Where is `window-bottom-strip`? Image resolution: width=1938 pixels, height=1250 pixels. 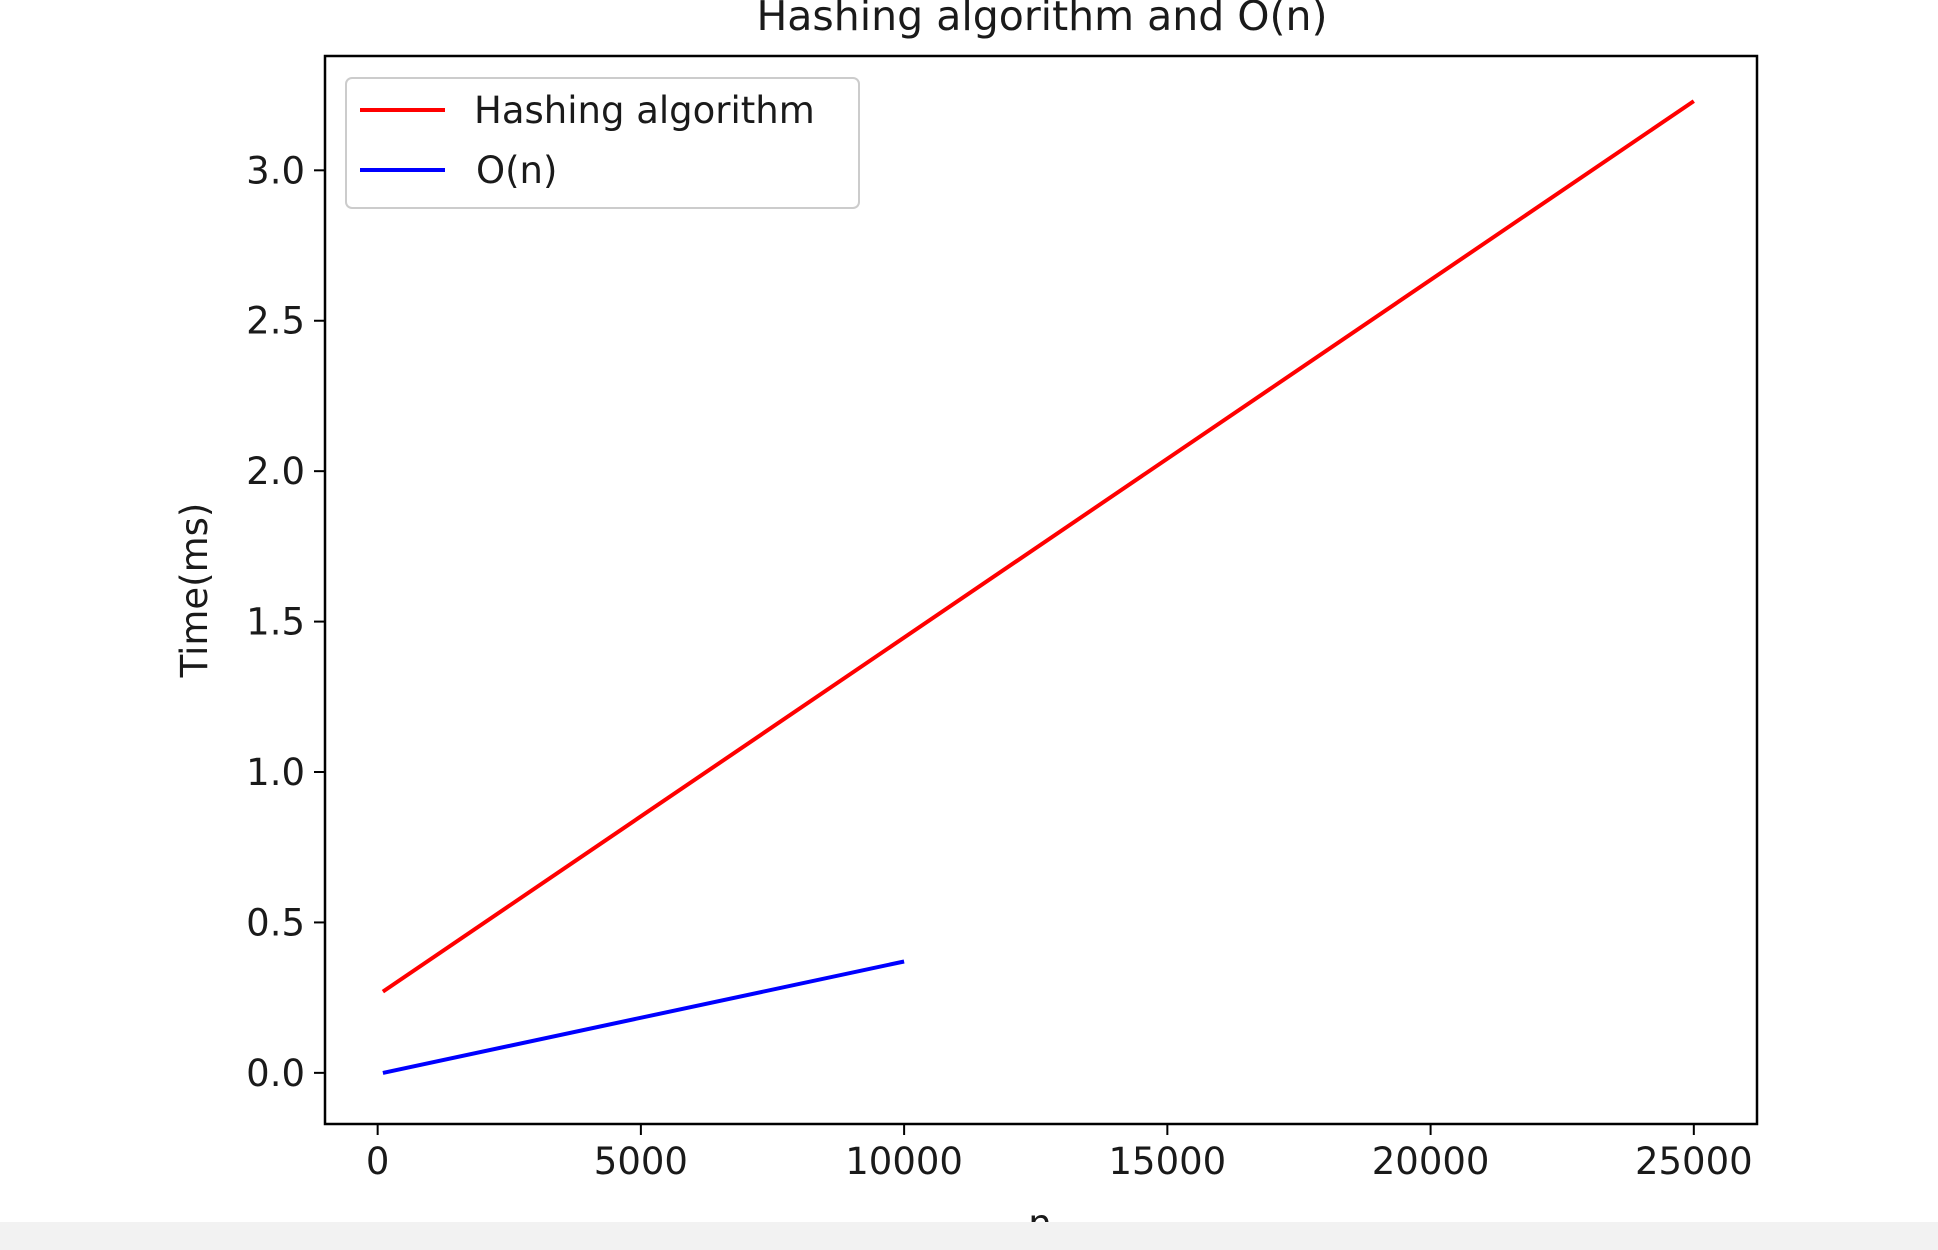 window-bottom-strip is located at coordinates (969, 1236).